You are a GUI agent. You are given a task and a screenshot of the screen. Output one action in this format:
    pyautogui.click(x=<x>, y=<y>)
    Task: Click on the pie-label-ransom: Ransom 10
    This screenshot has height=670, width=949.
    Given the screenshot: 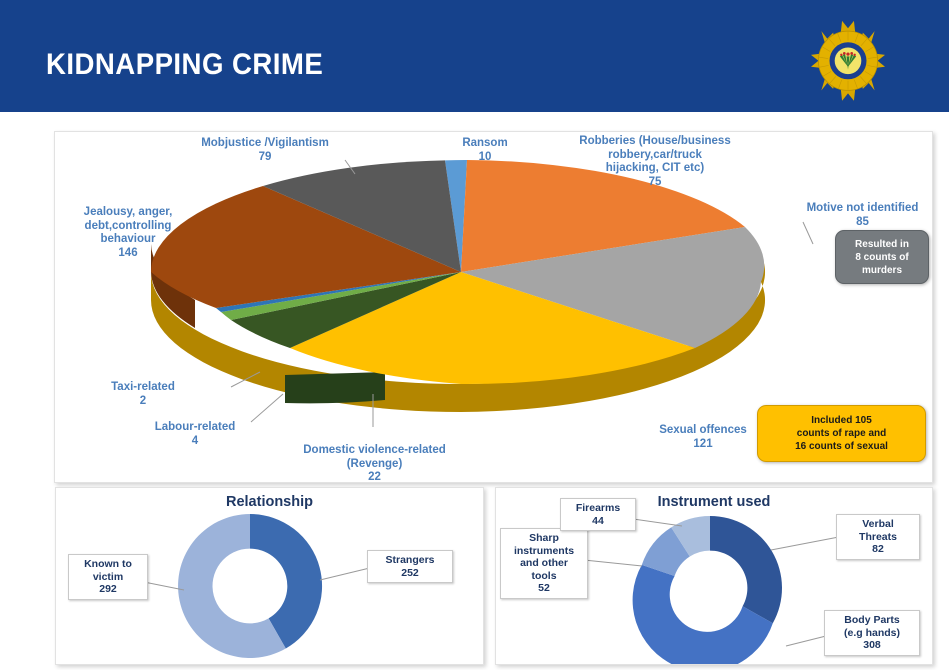 What is the action you would take?
    pyautogui.click(x=485, y=150)
    